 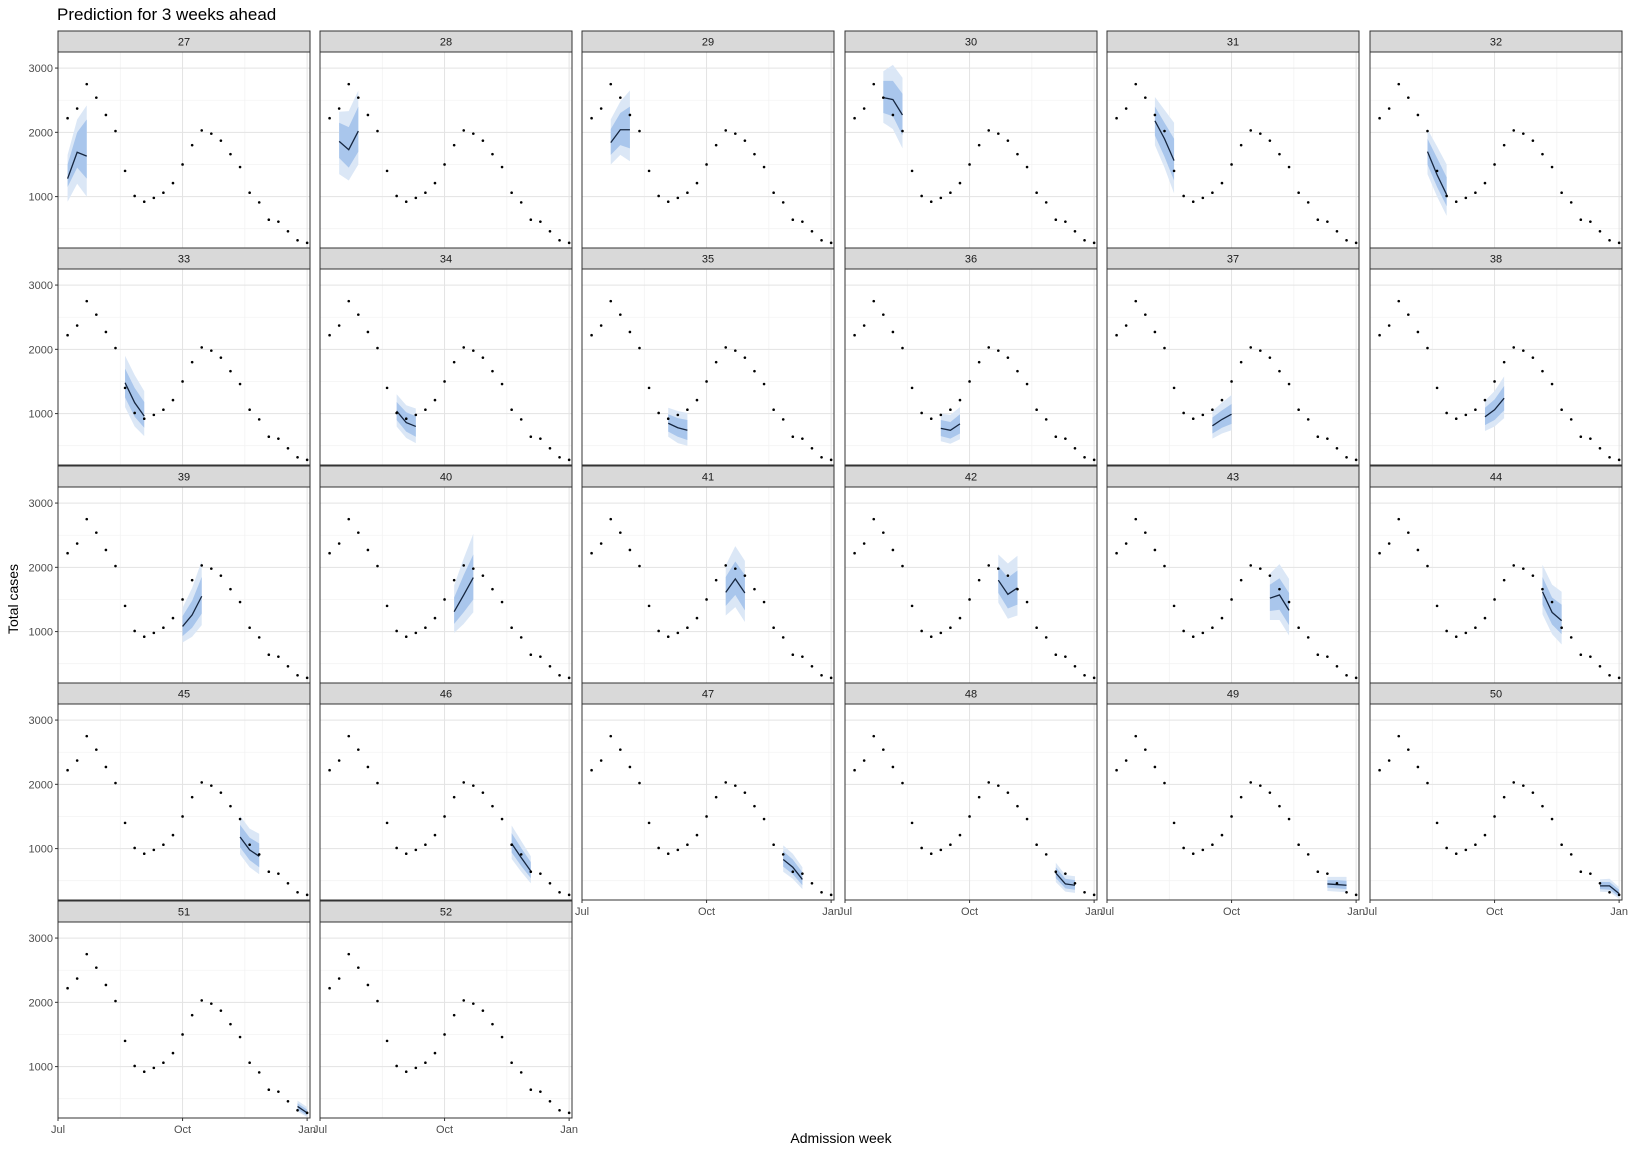 I want to click on facet-panel-52: 52 Jul Oct Jan, so click(x=445, y=1018).